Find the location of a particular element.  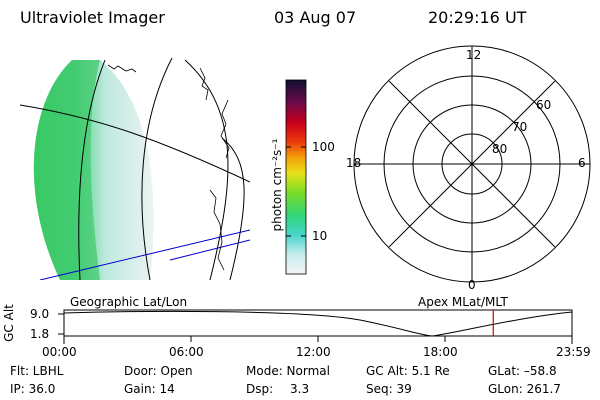

gc-alt-info: GC Alt: 5.1 Re is located at coordinates (408, 371).